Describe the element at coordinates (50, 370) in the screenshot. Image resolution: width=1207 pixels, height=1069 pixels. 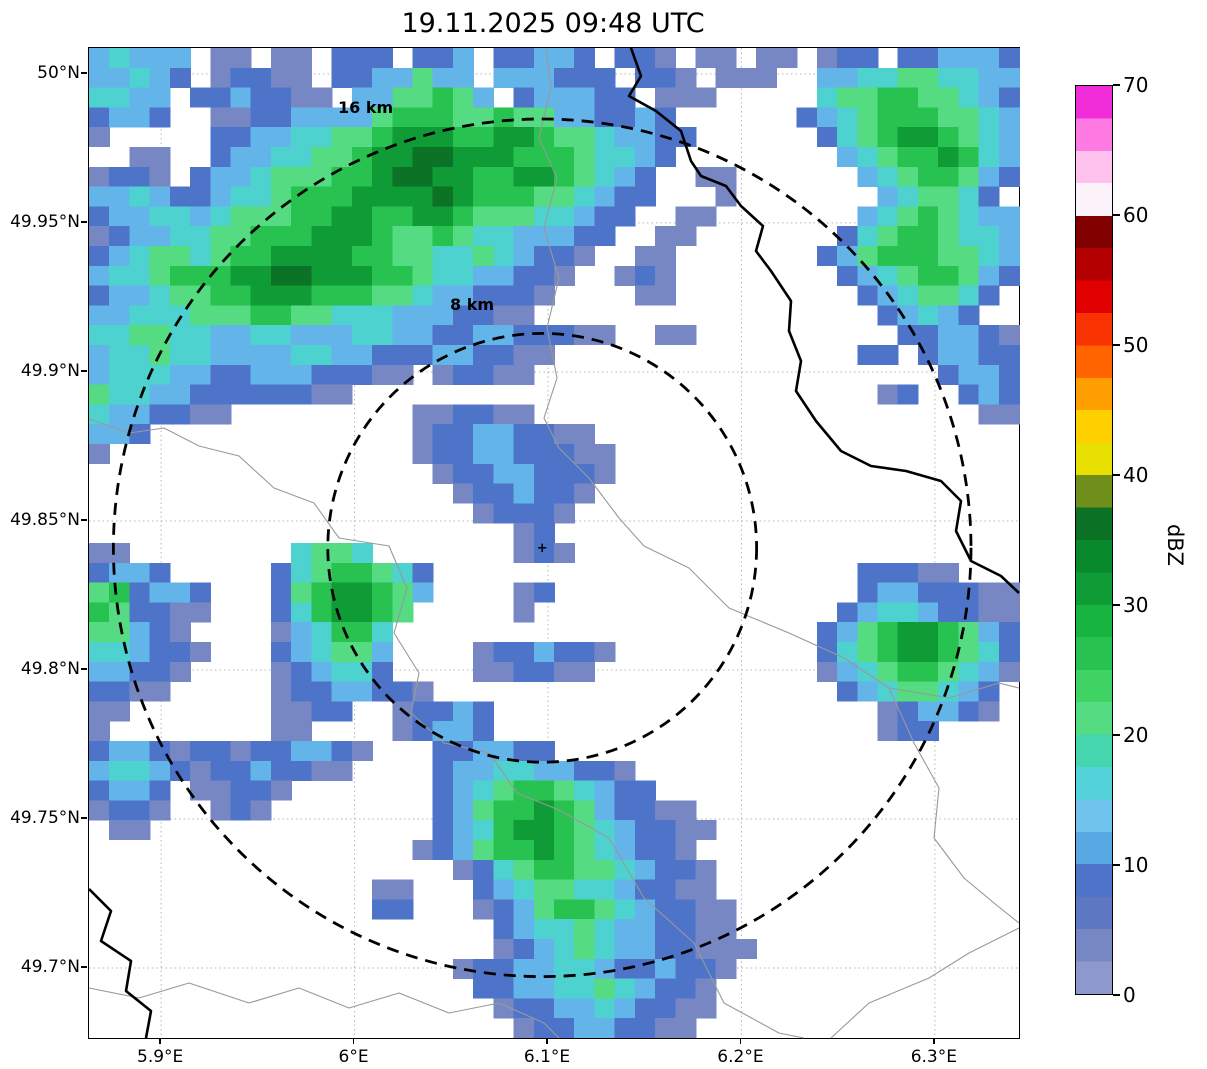
I see `y-tick-label: 49.9°N` at that location.